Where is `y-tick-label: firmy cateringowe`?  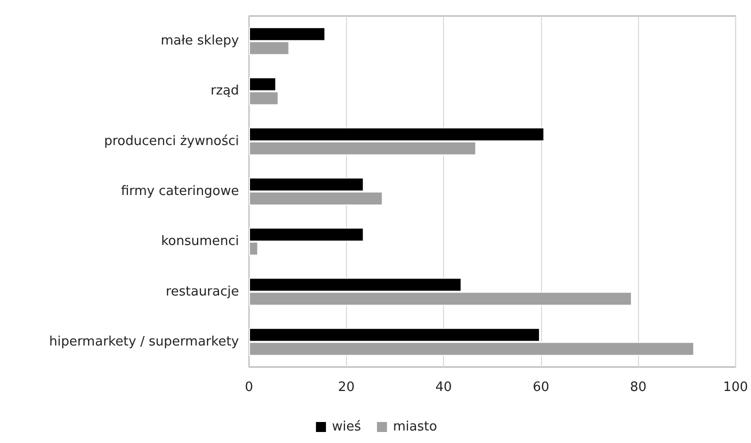 y-tick-label: firmy cateringowe is located at coordinates (179, 191).